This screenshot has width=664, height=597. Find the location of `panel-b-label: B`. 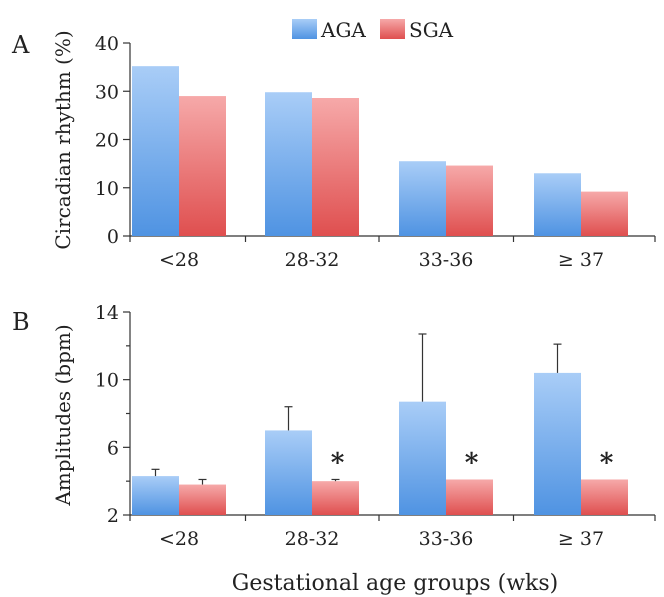

panel-b-label: B is located at coordinates (21, 322).